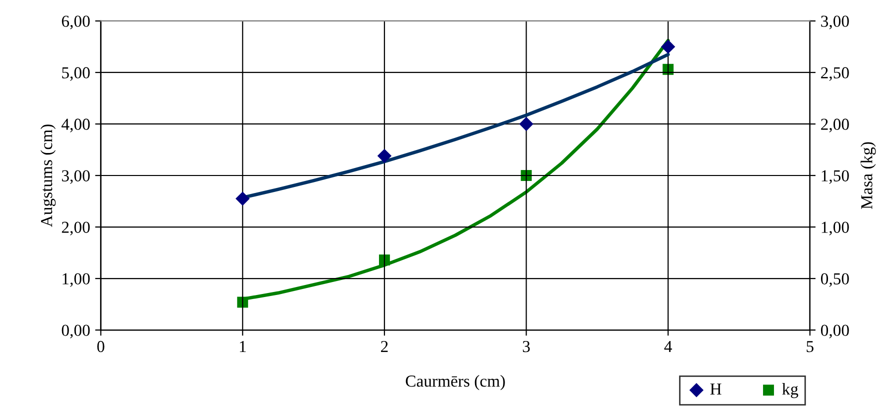  I want to click on y2-axis-title: Masa (kg), so click(868, 176).